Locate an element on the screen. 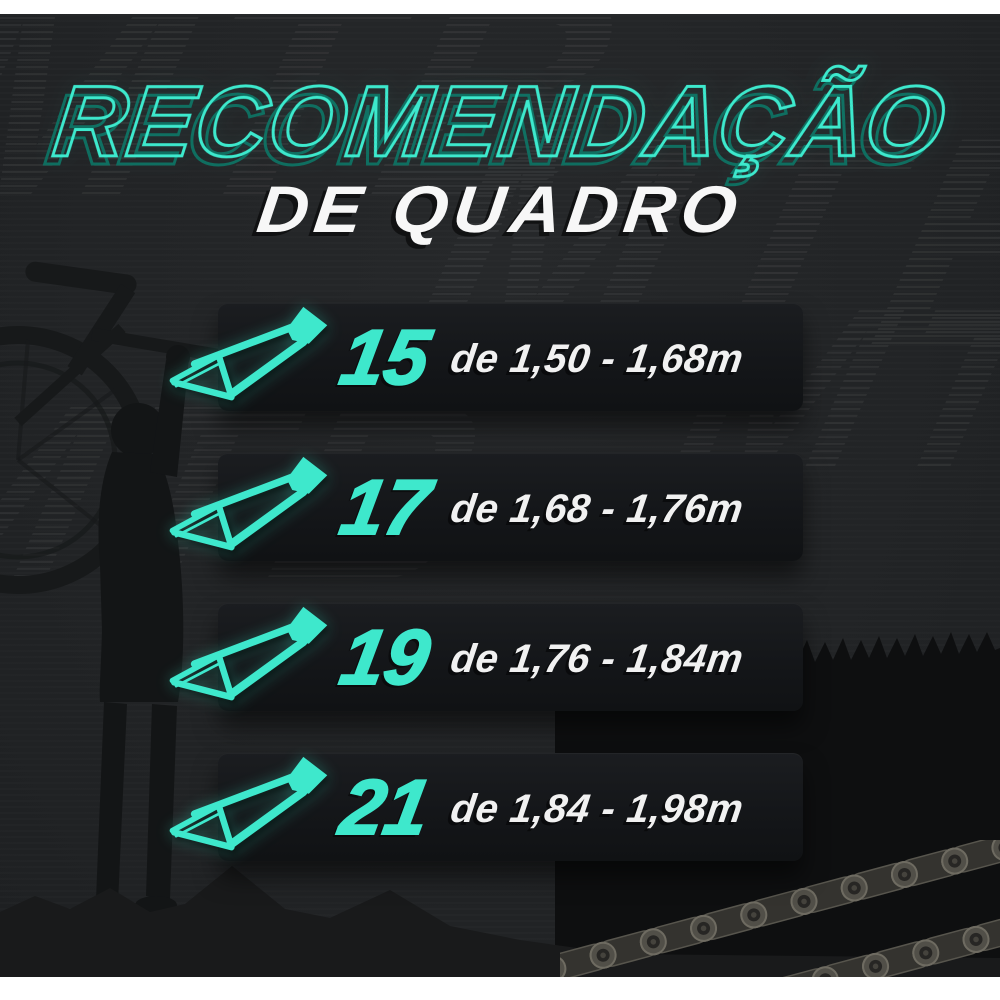 Image resolution: width=1000 pixels, height=1000 pixels. size-row-21: 21 de 1,84 - 1,98m is located at coordinates (486, 807).